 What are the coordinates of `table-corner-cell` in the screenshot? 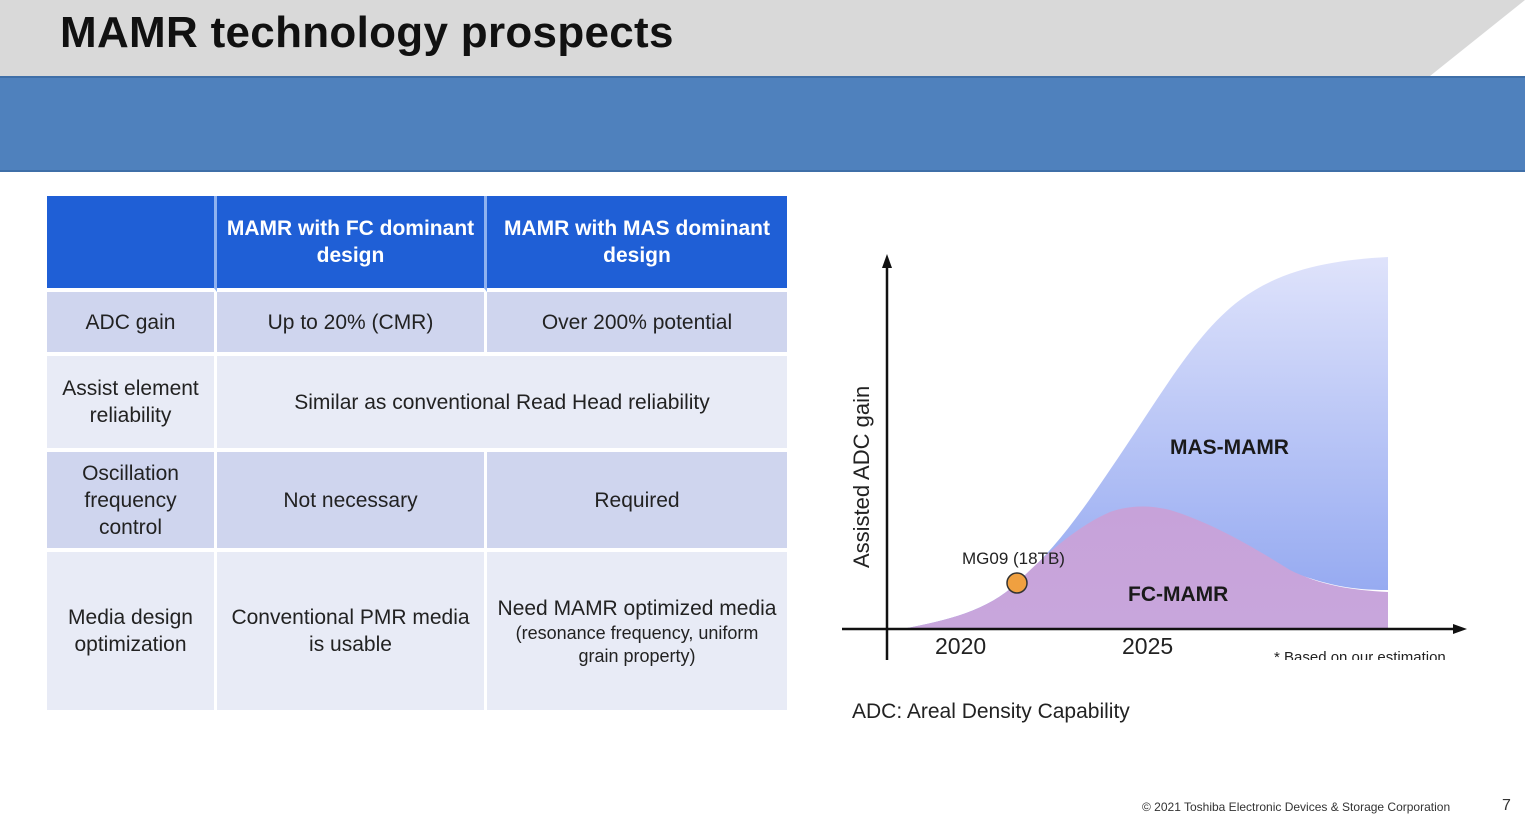 It's located at (132, 244).